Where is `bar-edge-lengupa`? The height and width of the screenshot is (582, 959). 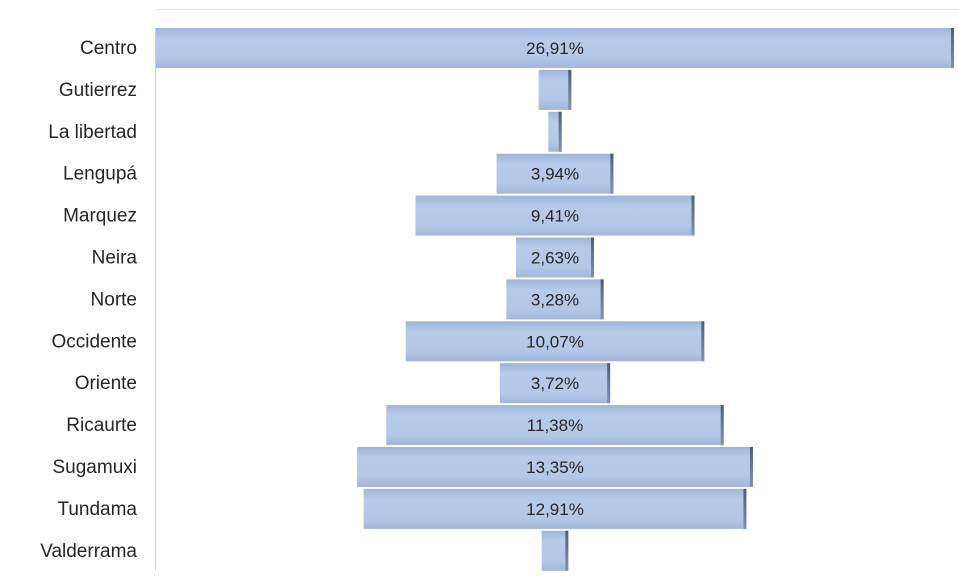
bar-edge-lengupa is located at coordinates (612, 173).